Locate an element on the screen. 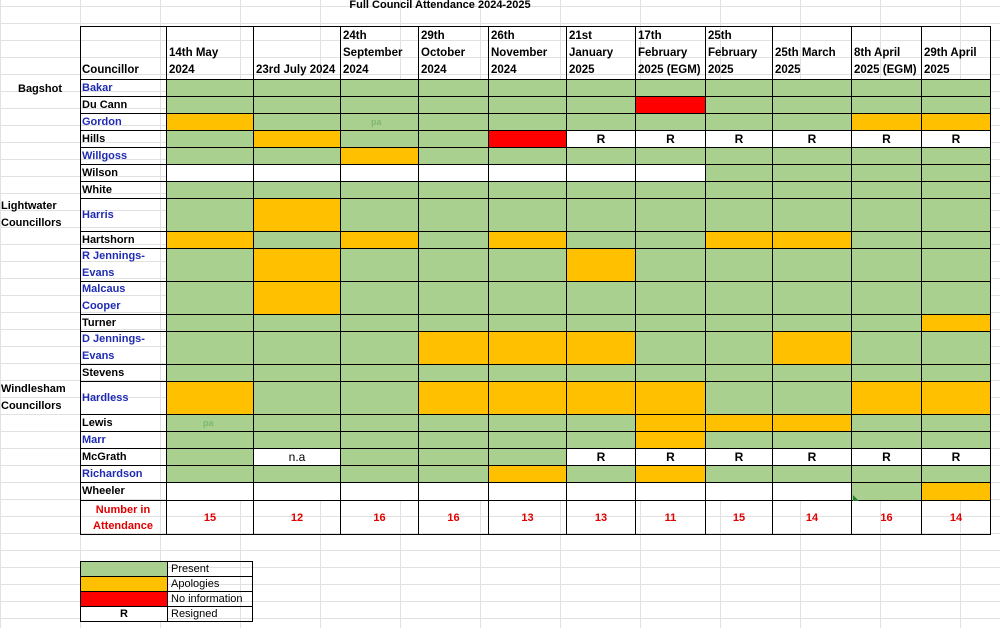 The height and width of the screenshot is (628, 1000). councillor-name: Harris is located at coordinates (123, 215).